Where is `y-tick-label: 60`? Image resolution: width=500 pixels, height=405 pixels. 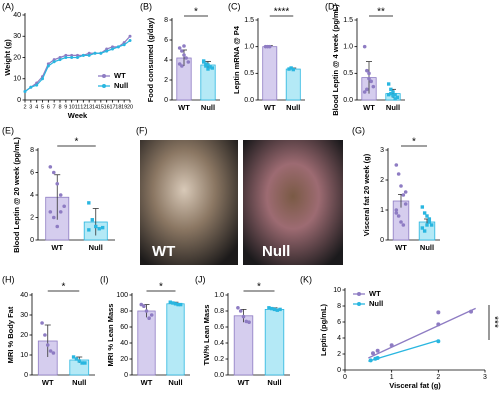
y-tick-label: 60 is located at coordinates (124, 327).